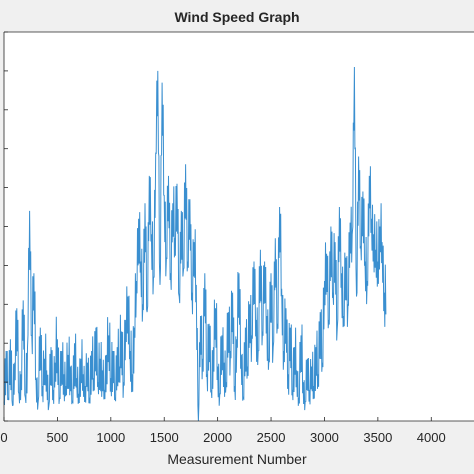  What do you see at coordinates (58, 437) in the screenshot?
I see `x-tick-label: 500` at bounding box center [58, 437].